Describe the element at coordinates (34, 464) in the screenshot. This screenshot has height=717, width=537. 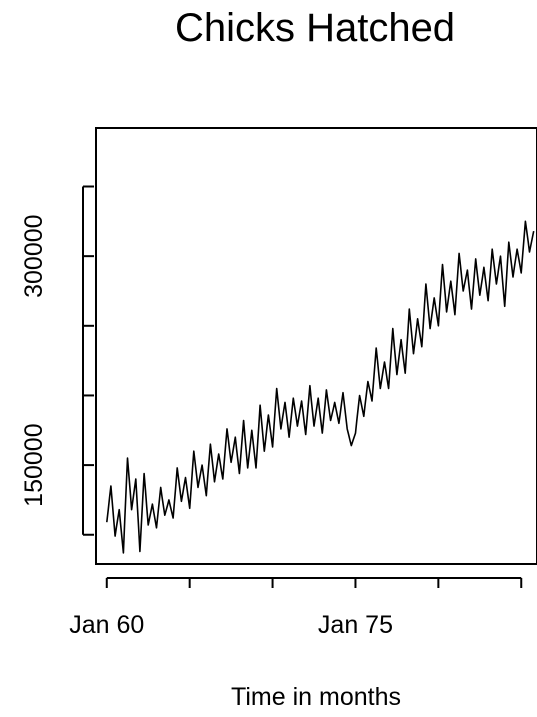
I see `y-tick-label: 150000` at that location.